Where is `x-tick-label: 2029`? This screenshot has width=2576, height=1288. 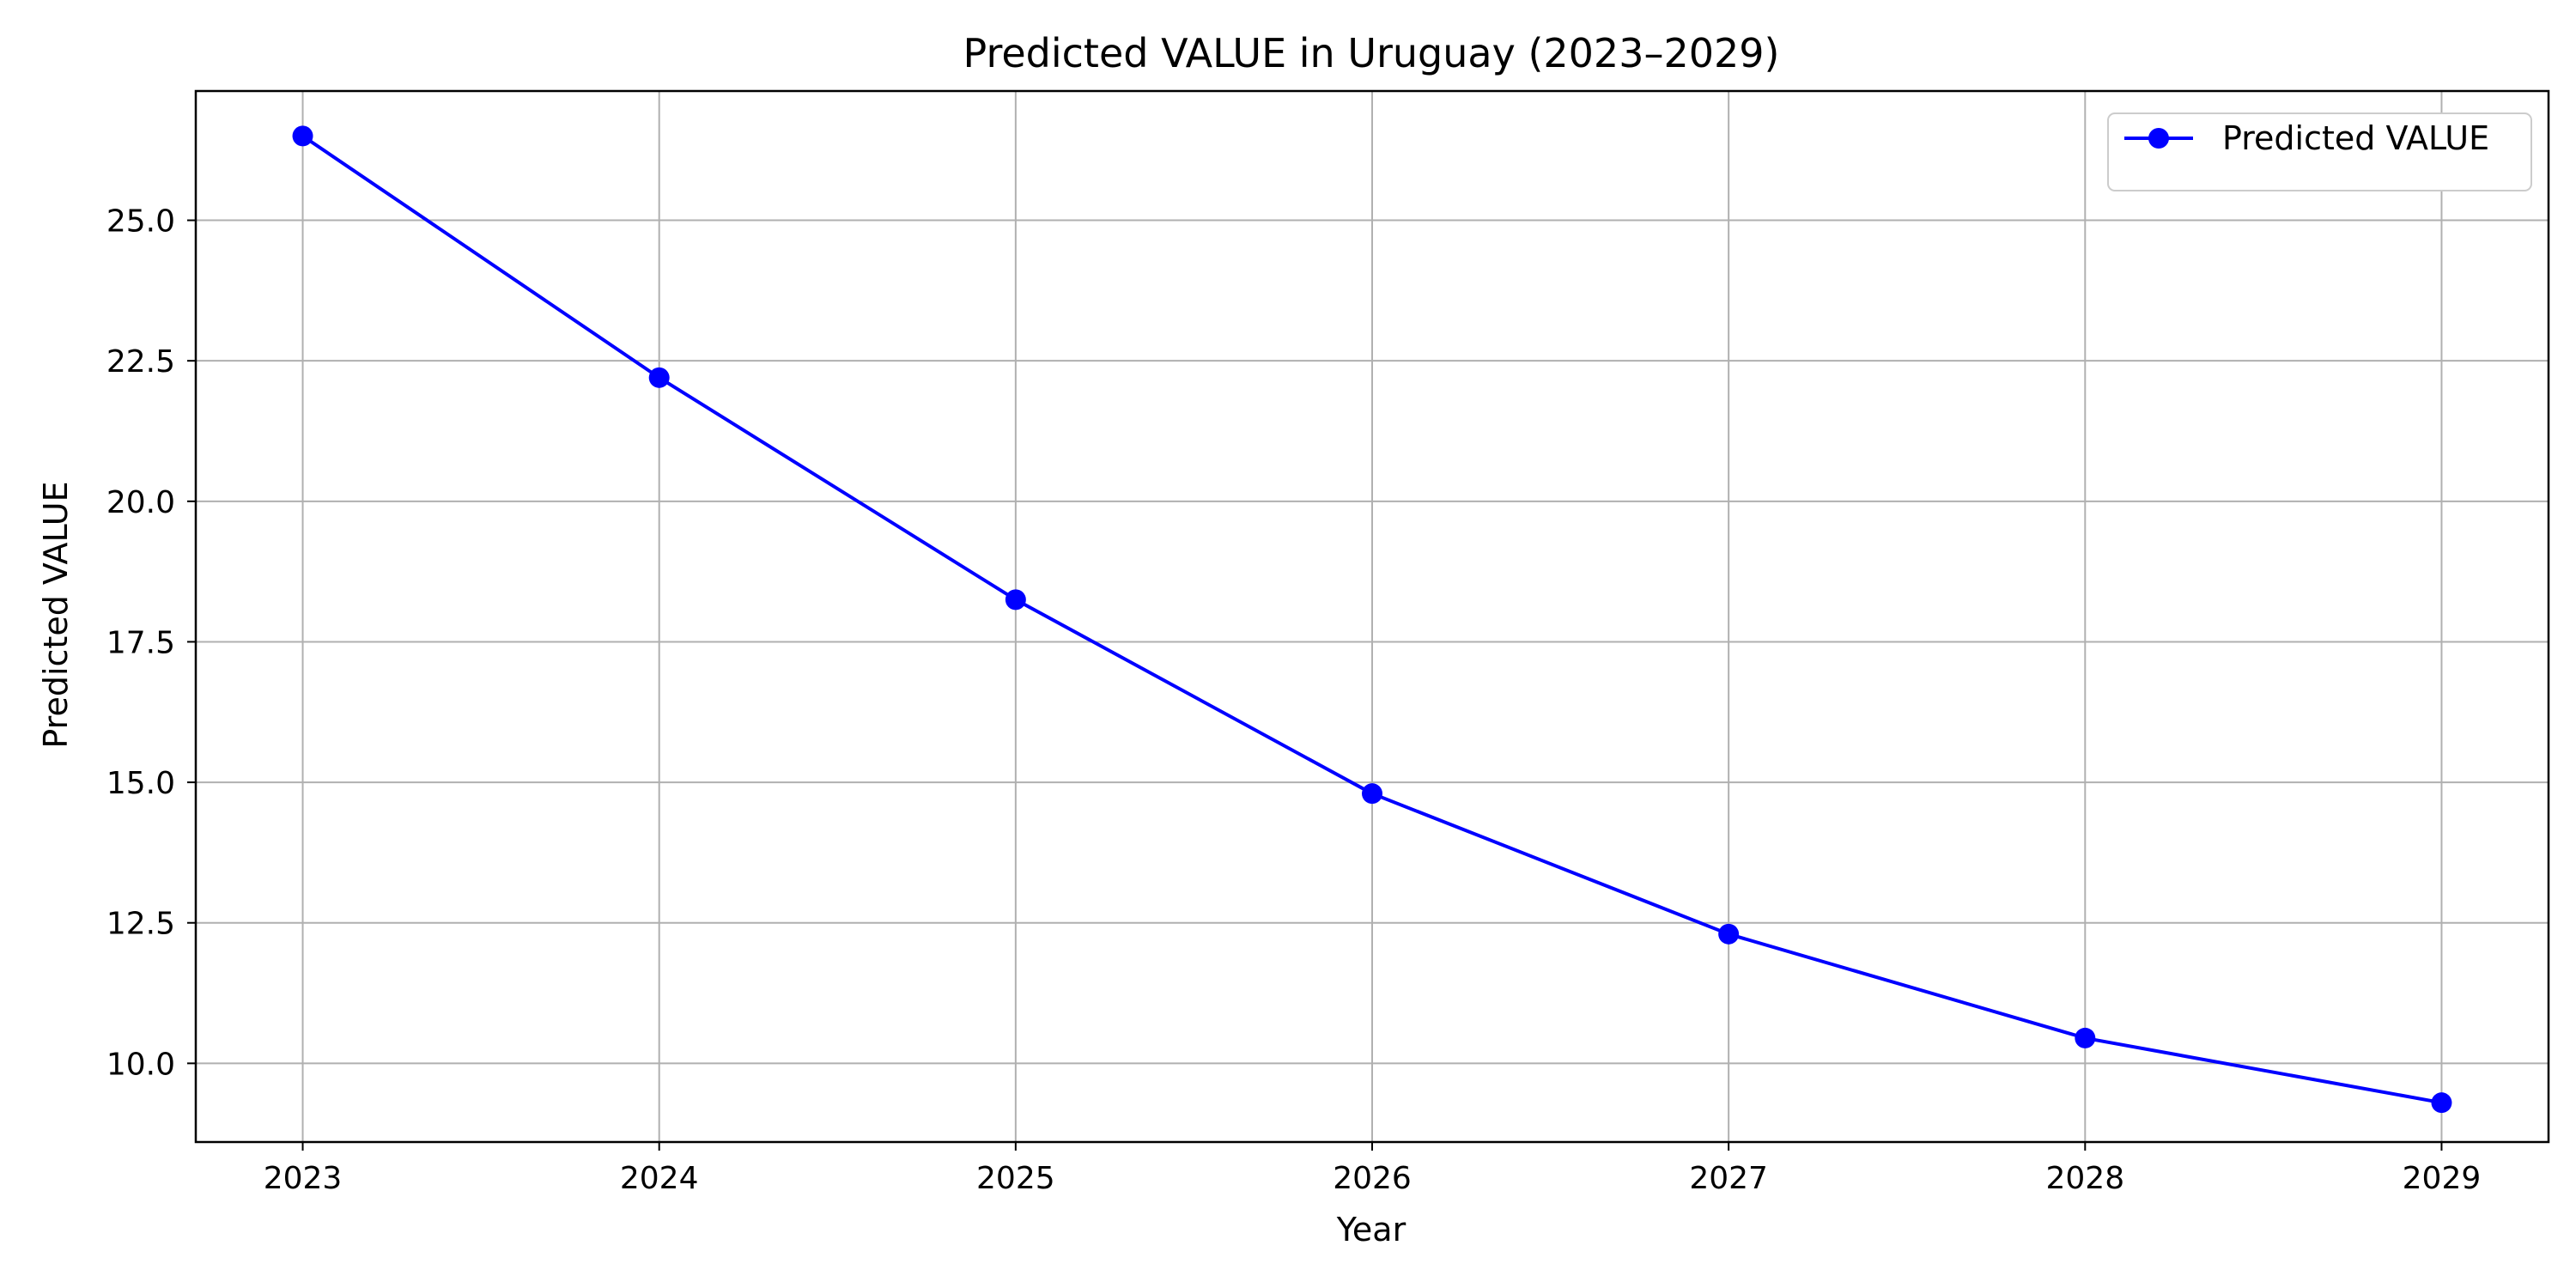
x-tick-label: 2029 is located at coordinates (2442, 1178).